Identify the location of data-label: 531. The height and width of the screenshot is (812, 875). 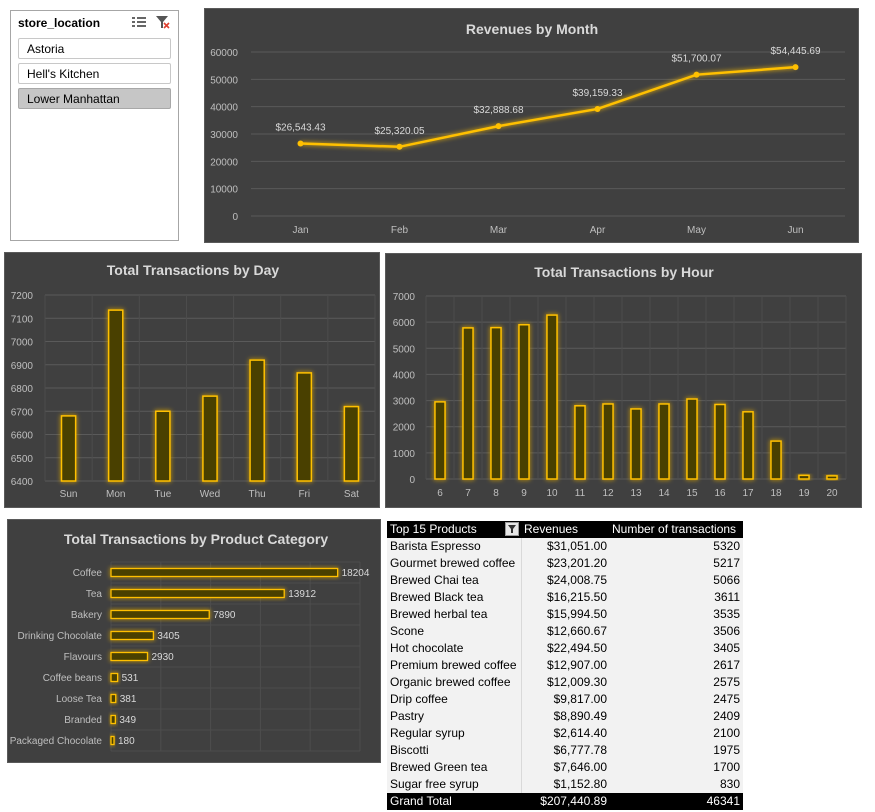
(130, 678).